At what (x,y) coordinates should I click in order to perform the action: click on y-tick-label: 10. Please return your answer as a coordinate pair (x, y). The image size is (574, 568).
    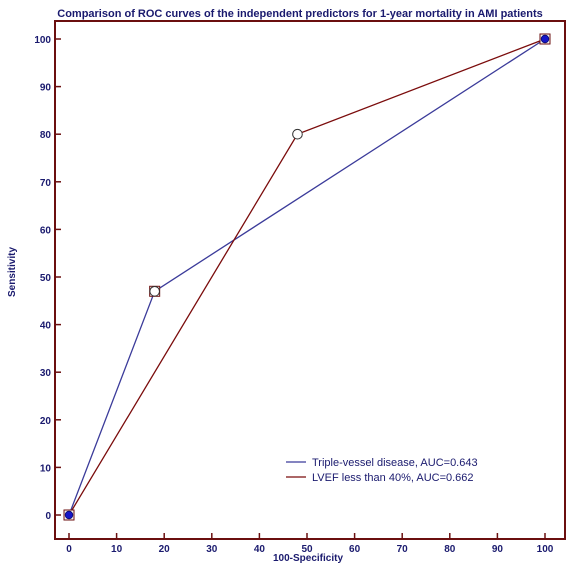
    Looking at the image, I should click on (46, 468).